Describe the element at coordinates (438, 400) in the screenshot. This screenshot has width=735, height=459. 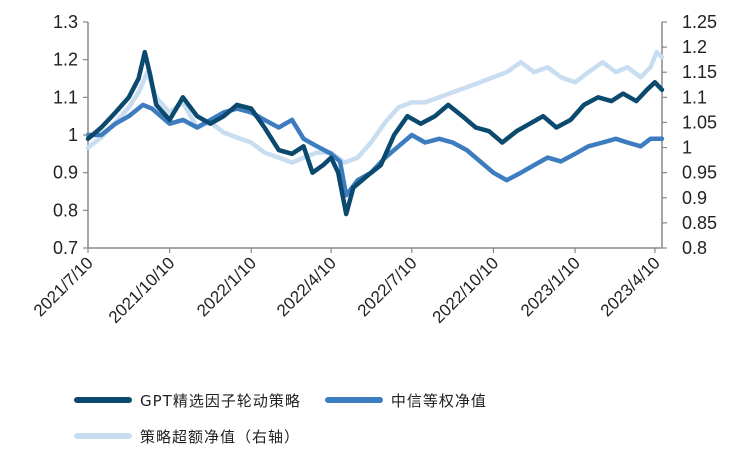
I see `legend-label-citic-equal-weight: 中信等权净值` at that location.